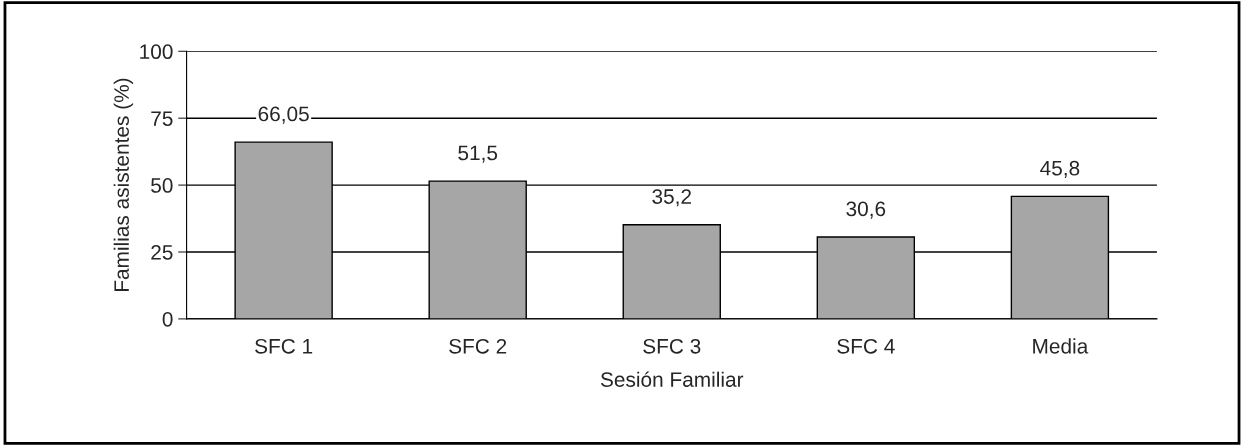 The width and height of the screenshot is (1244, 446). I want to click on y-tick-label: 25, so click(162, 252).